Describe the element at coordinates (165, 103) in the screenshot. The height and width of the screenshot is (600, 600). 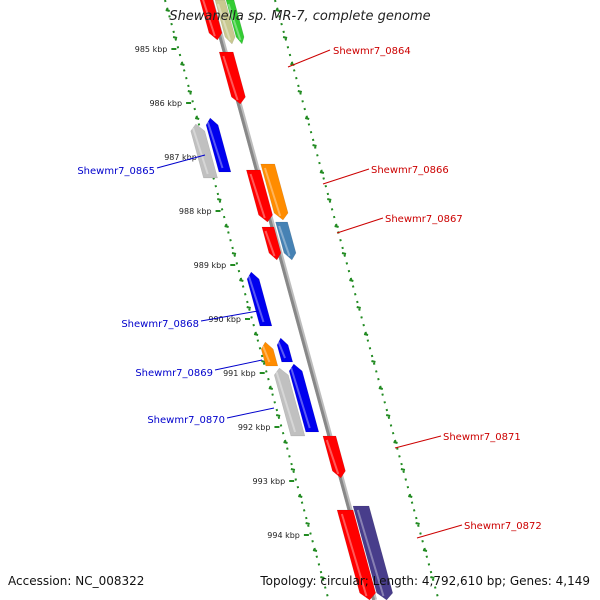
I see `tick-label: 986 kbp` at that location.